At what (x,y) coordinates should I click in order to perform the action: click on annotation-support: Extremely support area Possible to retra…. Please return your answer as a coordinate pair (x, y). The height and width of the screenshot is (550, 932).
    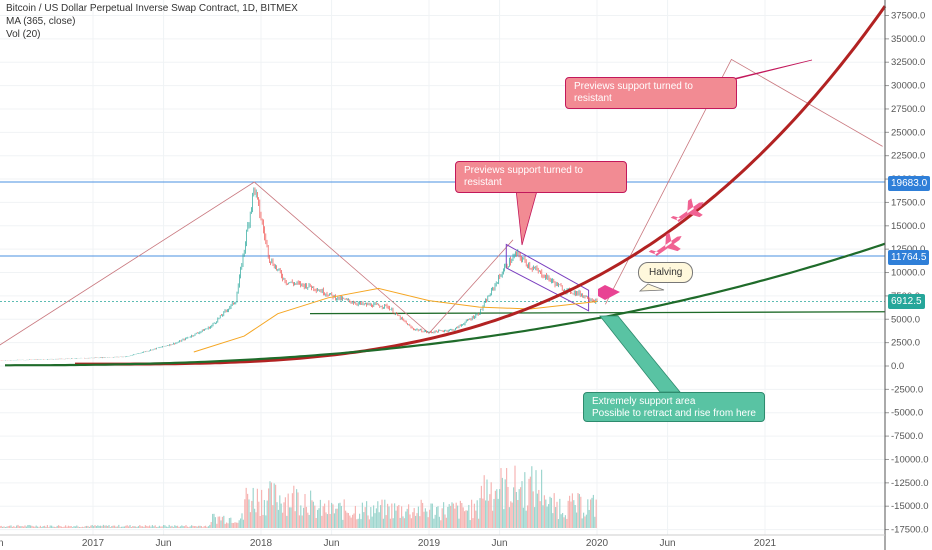
    Looking at the image, I should click on (674, 407).